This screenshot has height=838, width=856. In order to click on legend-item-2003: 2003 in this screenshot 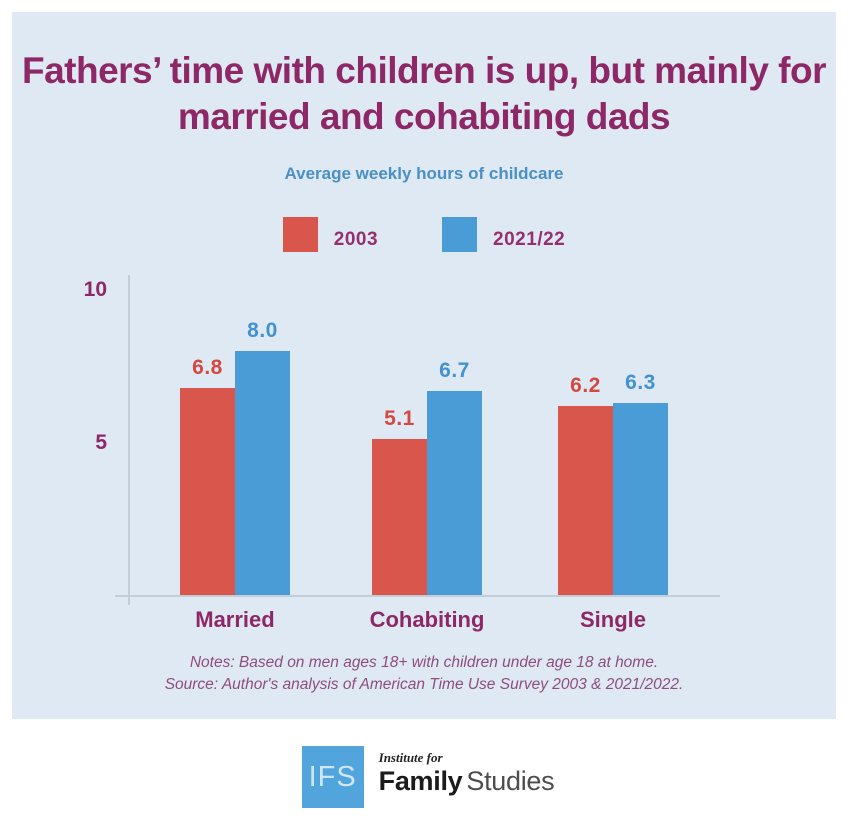, I will do `click(330, 234)`.